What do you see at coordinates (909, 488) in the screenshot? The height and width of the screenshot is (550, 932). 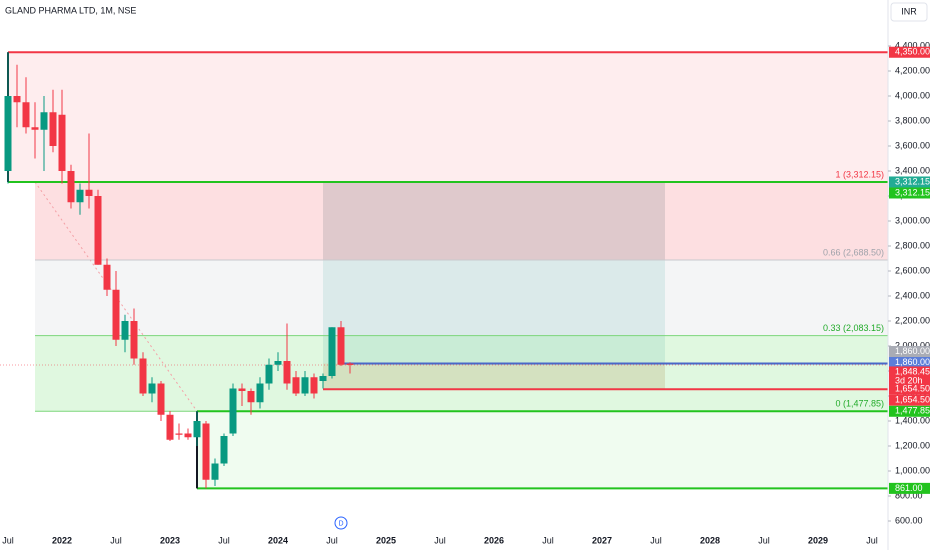 I see `price-label: 861.00` at bounding box center [909, 488].